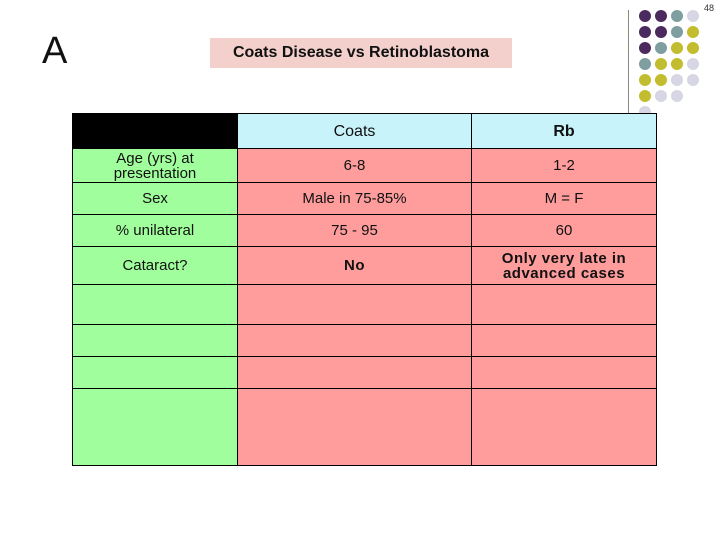 The width and height of the screenshot is (720, 540). What do you see at coordinates (354, 131) in the screenshot?
I see `header-coats: Coats` at bounding box center [354, 131].